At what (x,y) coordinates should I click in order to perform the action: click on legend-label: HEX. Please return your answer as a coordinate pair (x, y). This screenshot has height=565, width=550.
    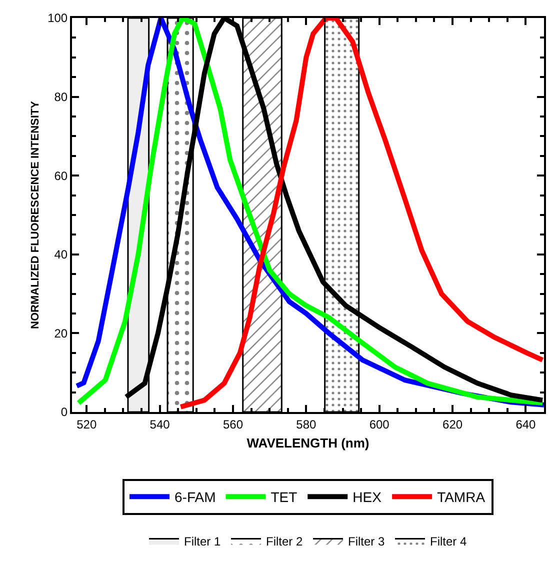
    Looking at the image, I should click on (367, 497).